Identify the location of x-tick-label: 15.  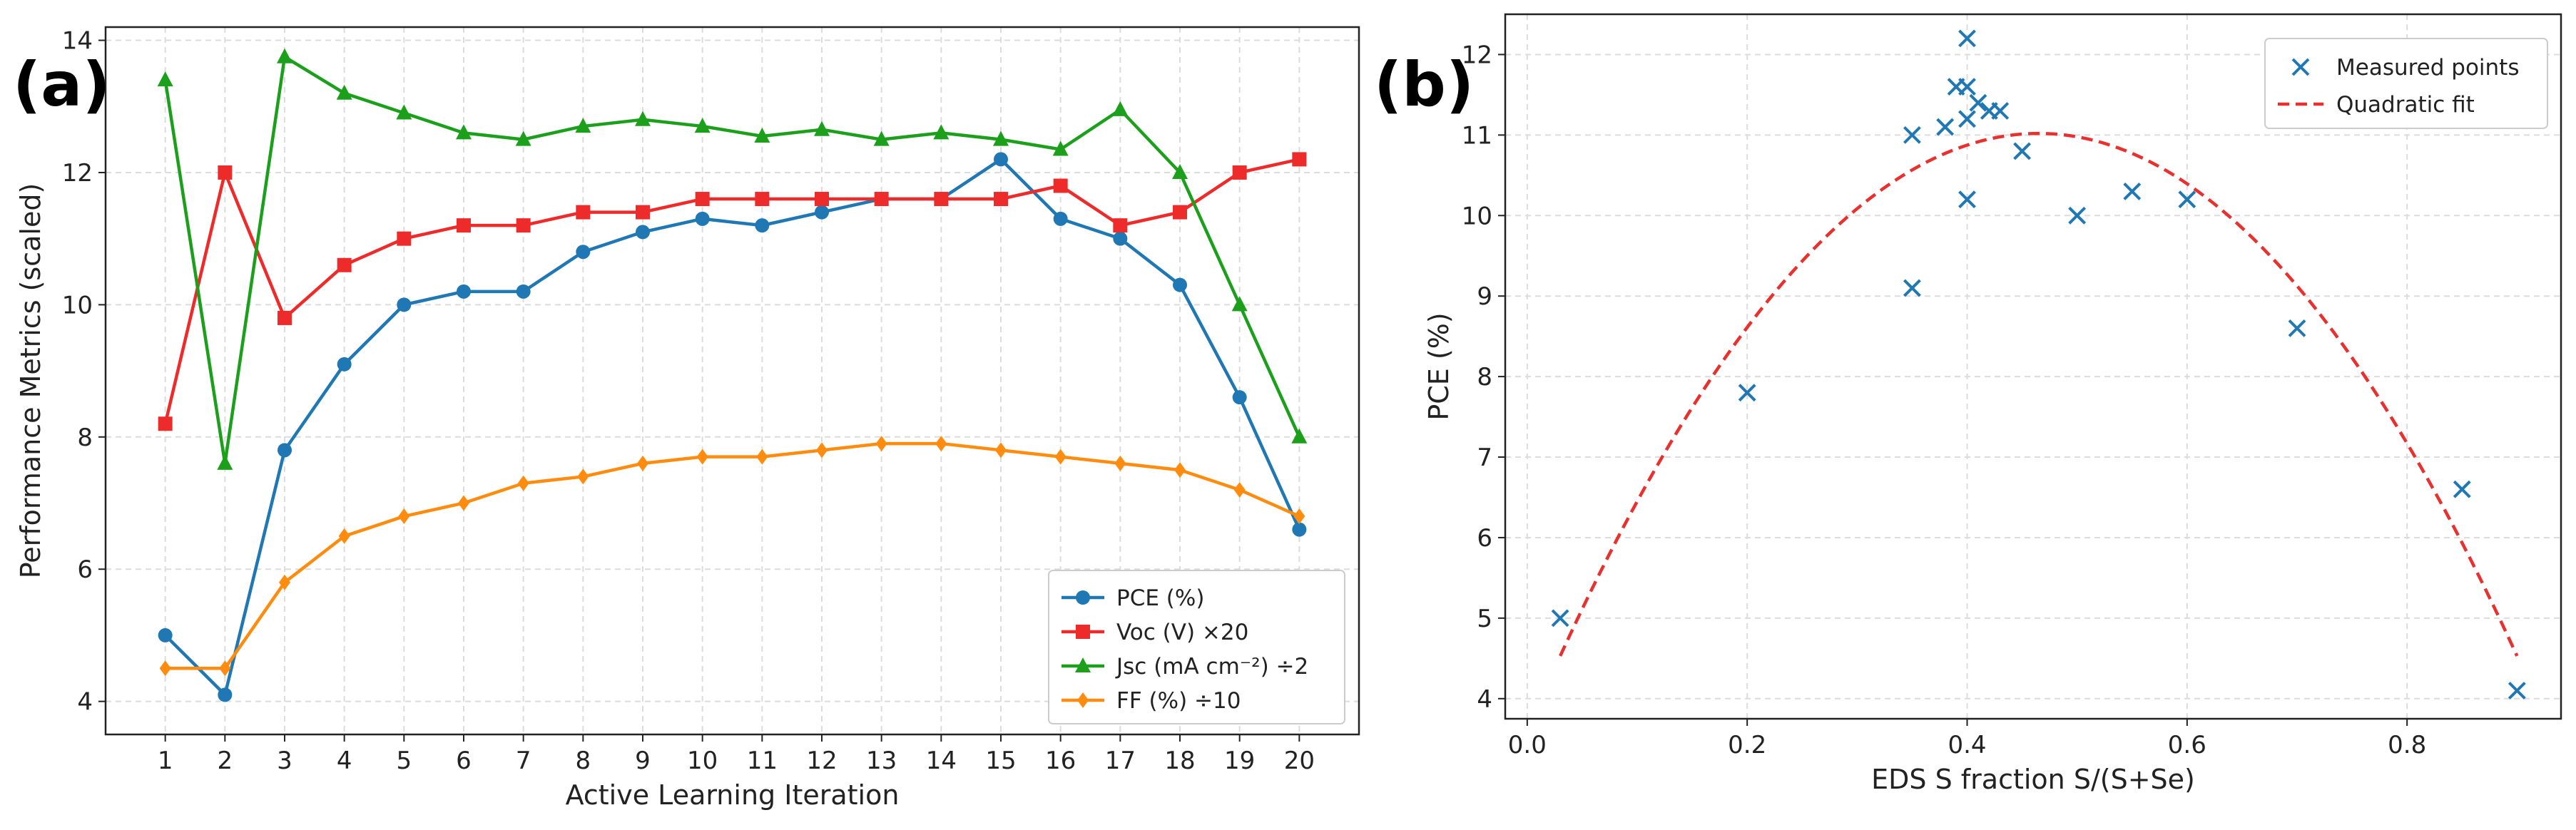
(1000, 761).